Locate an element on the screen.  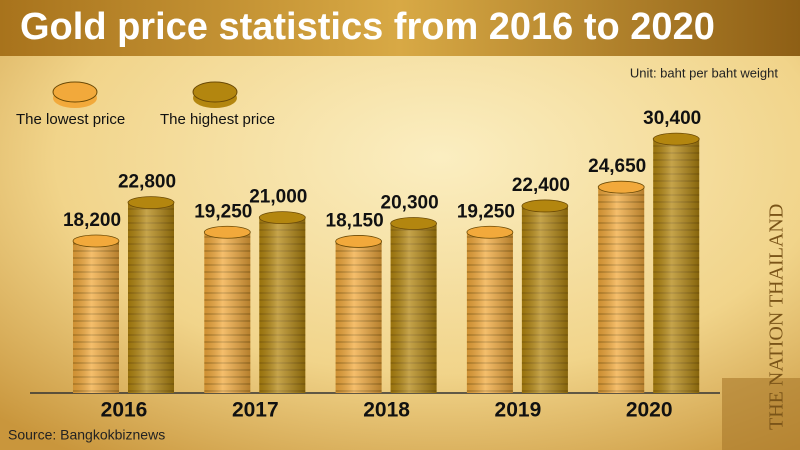
x-tick-label: 2017 is located at coordinates (255, 410).